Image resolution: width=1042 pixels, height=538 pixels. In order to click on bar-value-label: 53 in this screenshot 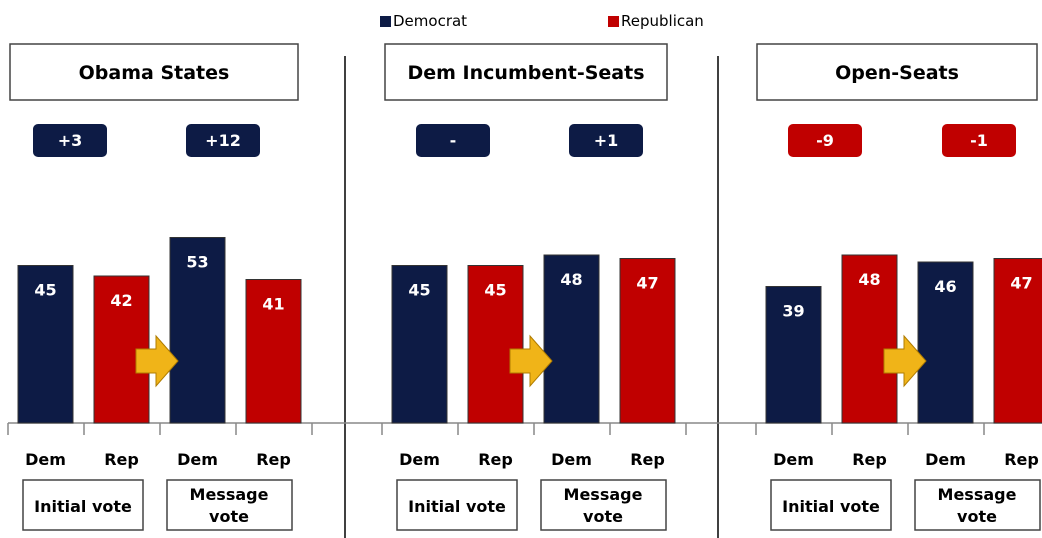, I will do `click(197, 262)`.